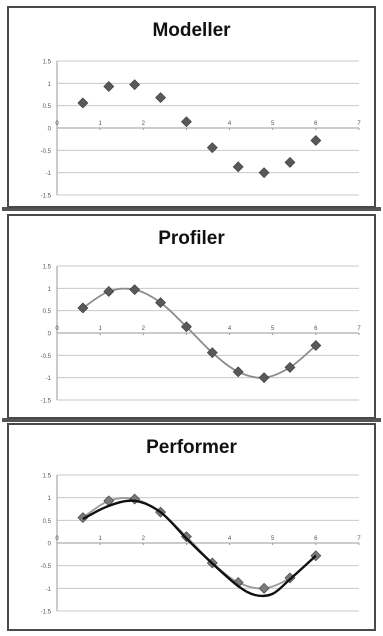 The image size is (383, 636). Describe the element at coordinates (191, 30) in the screenshot. I see `chart-title: Modeller` at that location.